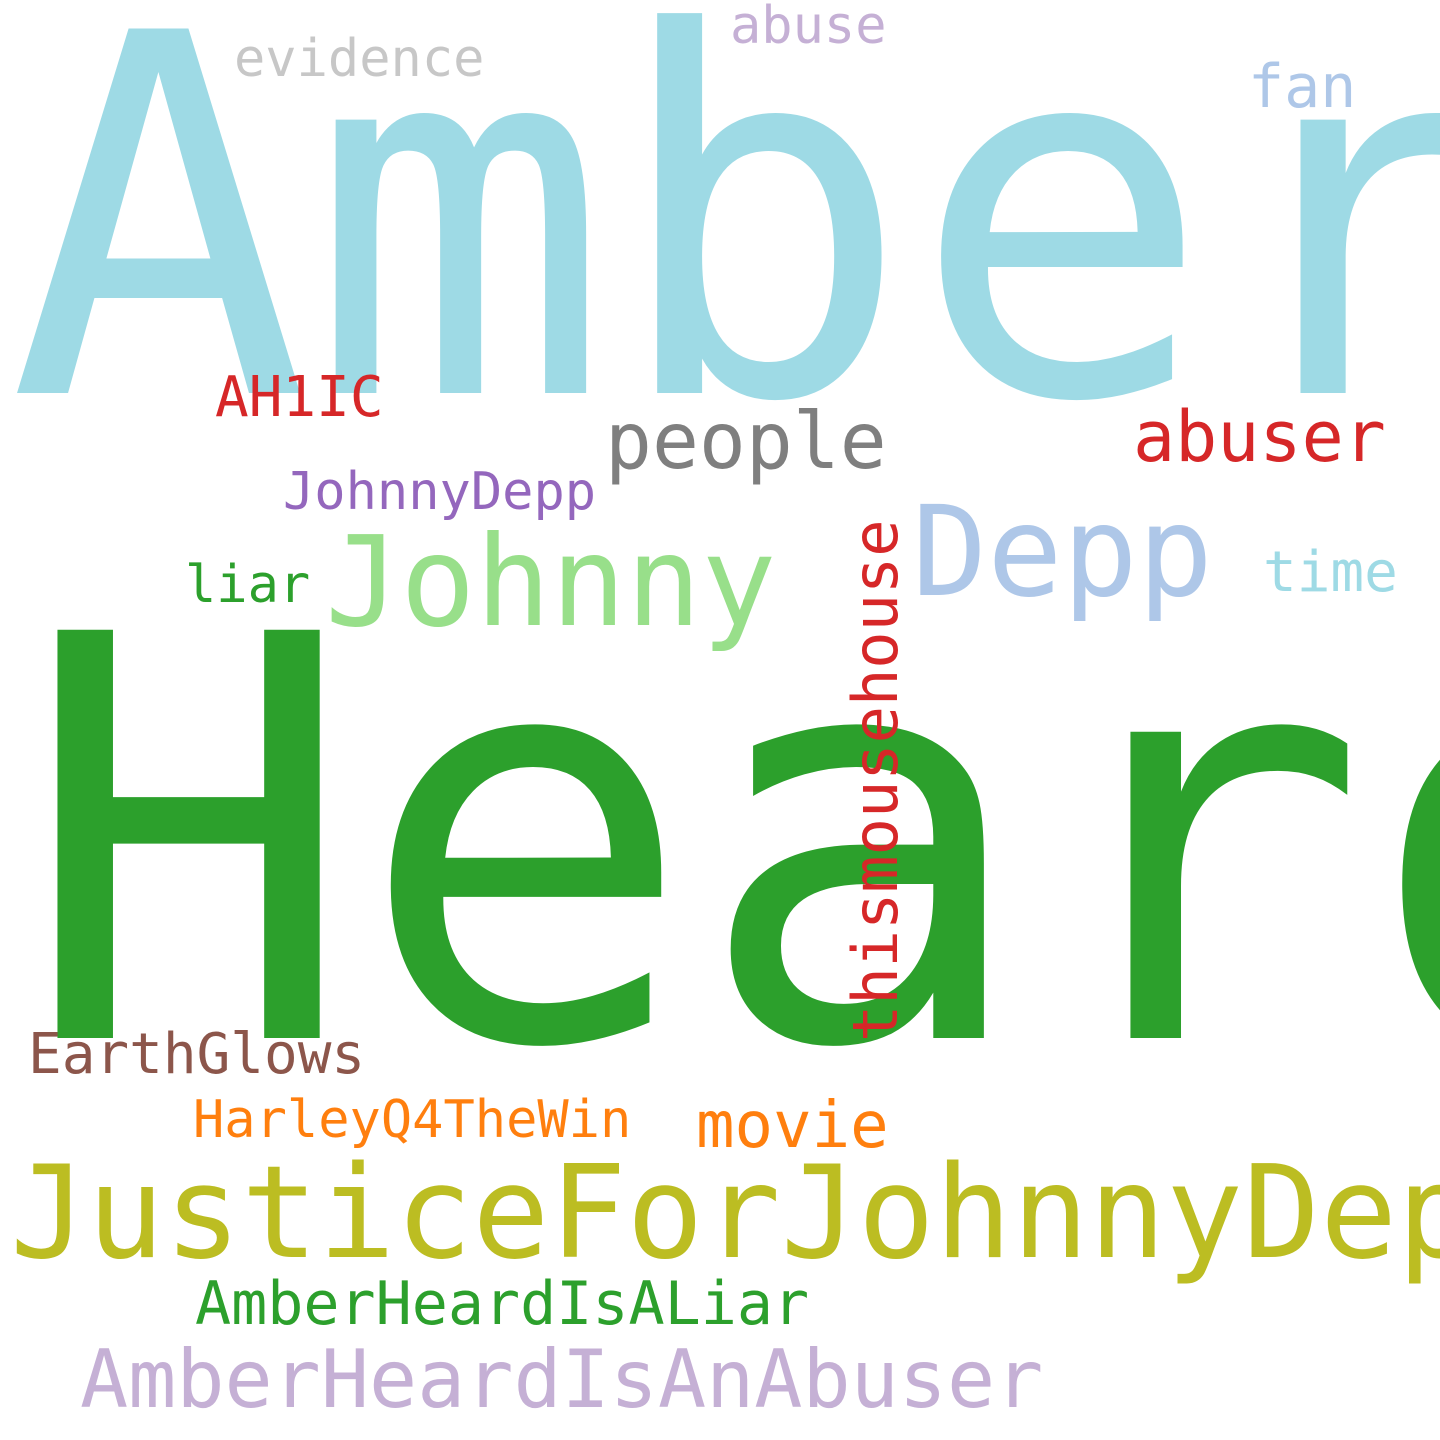 The image size is (1440, 1440). I want to click on word-ah1ic: AH1IC, so click(299, 397).